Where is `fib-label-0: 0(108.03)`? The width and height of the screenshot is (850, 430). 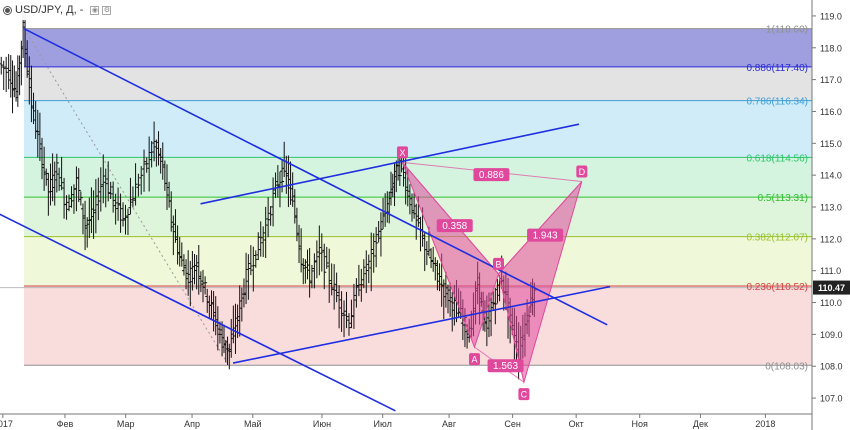 fib-label-0: 0(108.03) is located at coordinates (786, 366).